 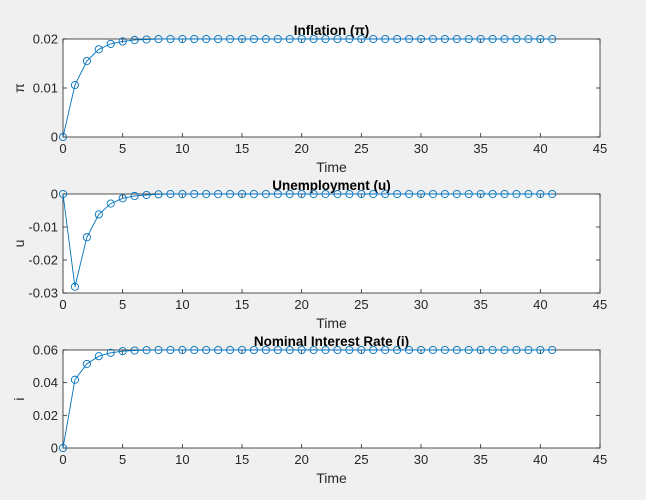 What do you see at coordinates (332, 30) in the screenshot?
I see `chart-title: Inflation (π)` at bounding box center [332, 30].